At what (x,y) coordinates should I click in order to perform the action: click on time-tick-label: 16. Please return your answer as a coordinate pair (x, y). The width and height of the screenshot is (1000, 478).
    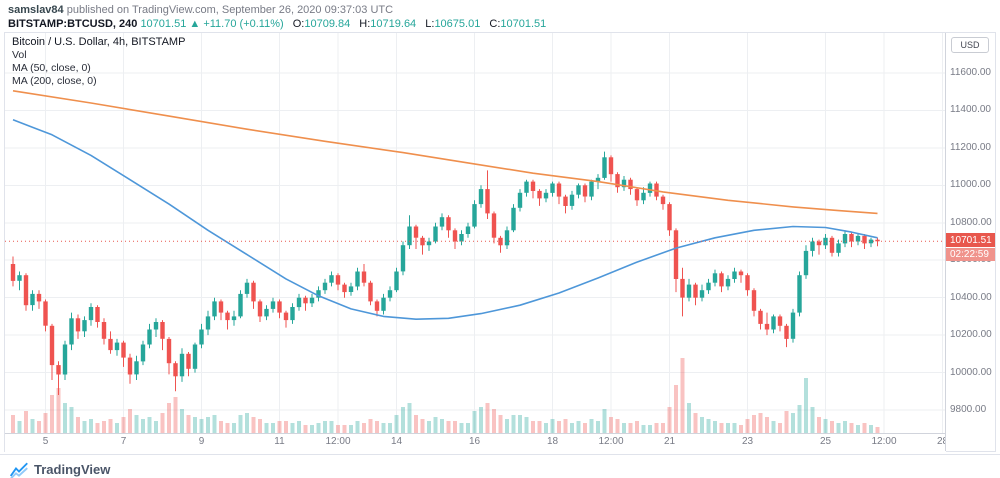
    Looking at the image, I should click on (474, 441).